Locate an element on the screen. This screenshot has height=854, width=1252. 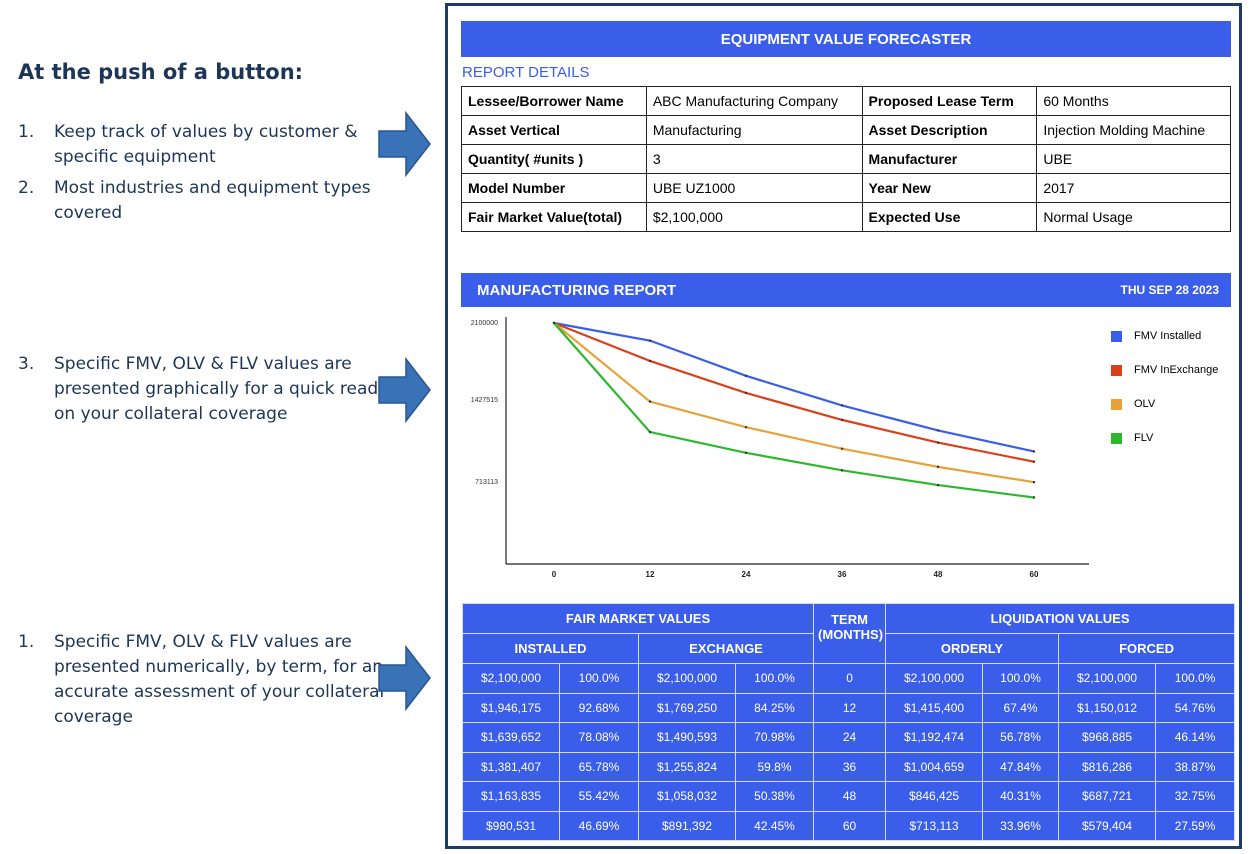
detail-value: 2017 is located at coordinates (1133, 188).